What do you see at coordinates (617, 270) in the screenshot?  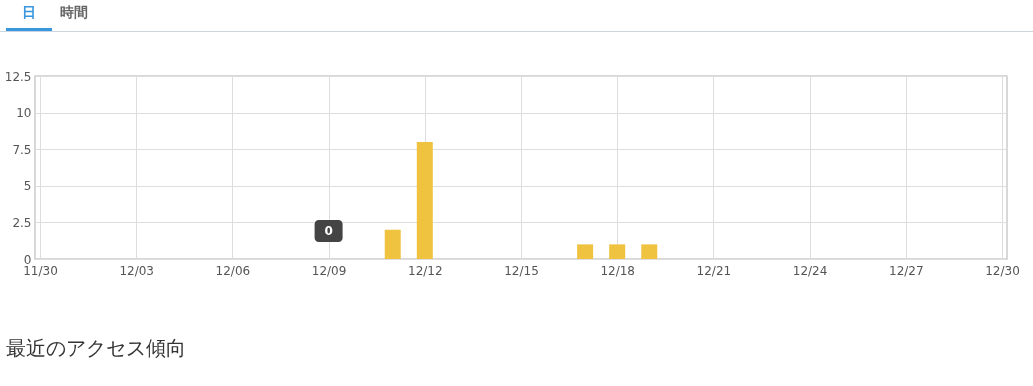 I see `x-tick-label: 12/18` at bounding box center [617, 270].